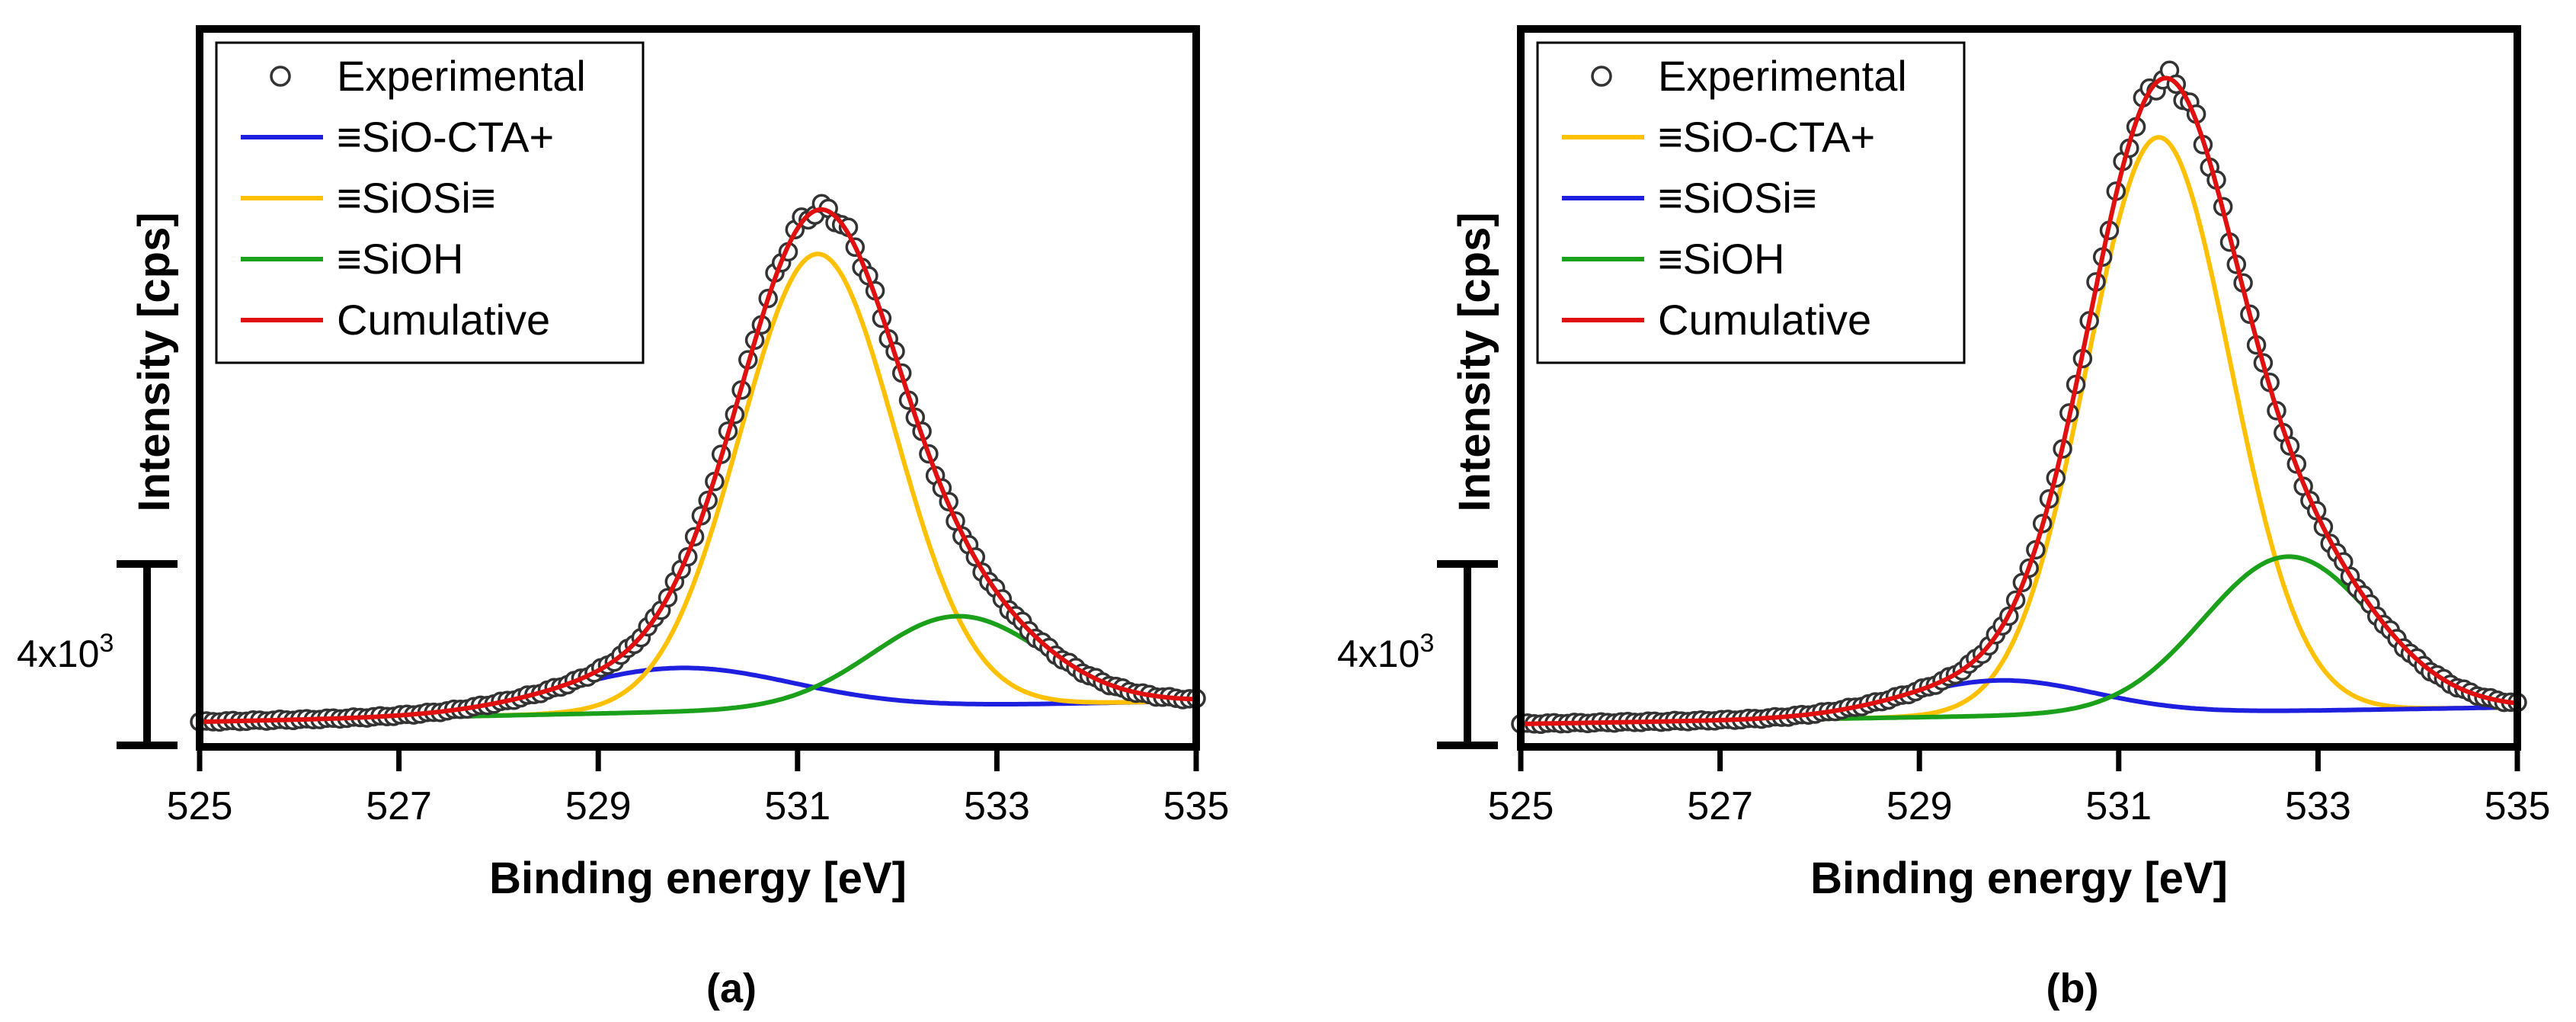 This screenshot has width=2576, height=1022. I want to click on panel-a-x-tick-label: 533, so click(997, 806).